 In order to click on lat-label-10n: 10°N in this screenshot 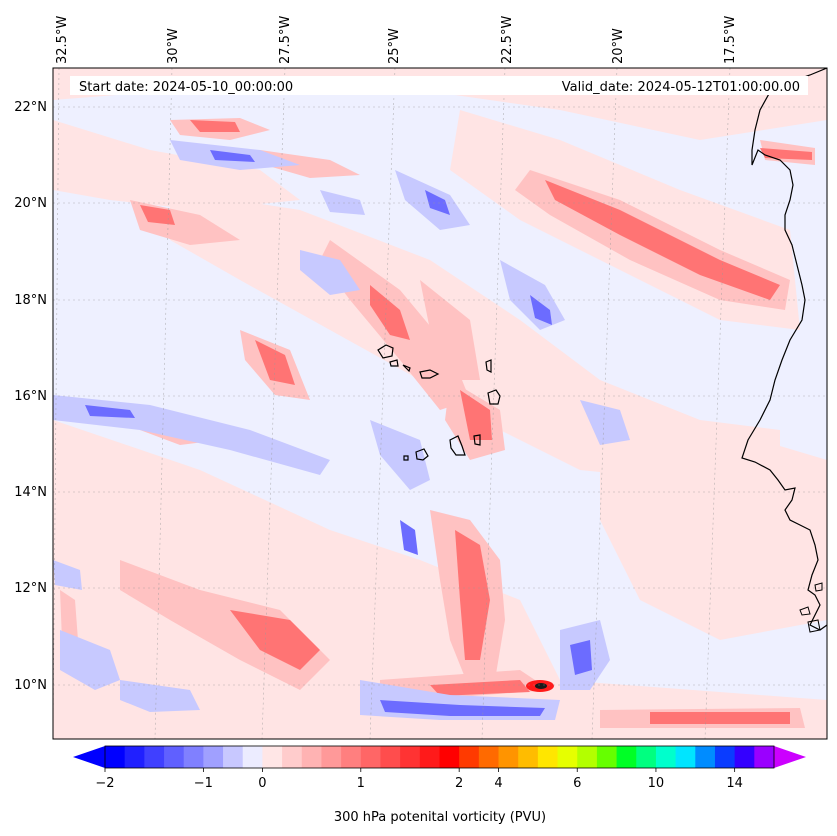, I will do `click(30, 685)`.